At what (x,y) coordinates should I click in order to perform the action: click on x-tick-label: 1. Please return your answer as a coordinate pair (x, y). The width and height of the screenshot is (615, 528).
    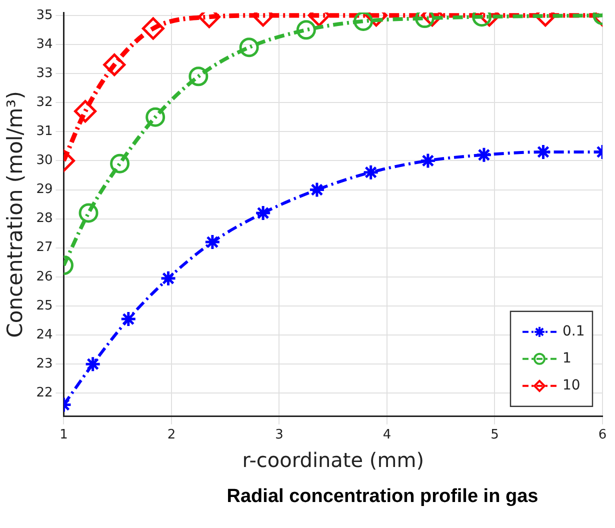
    Looking at the image, I should click on (64, 435).